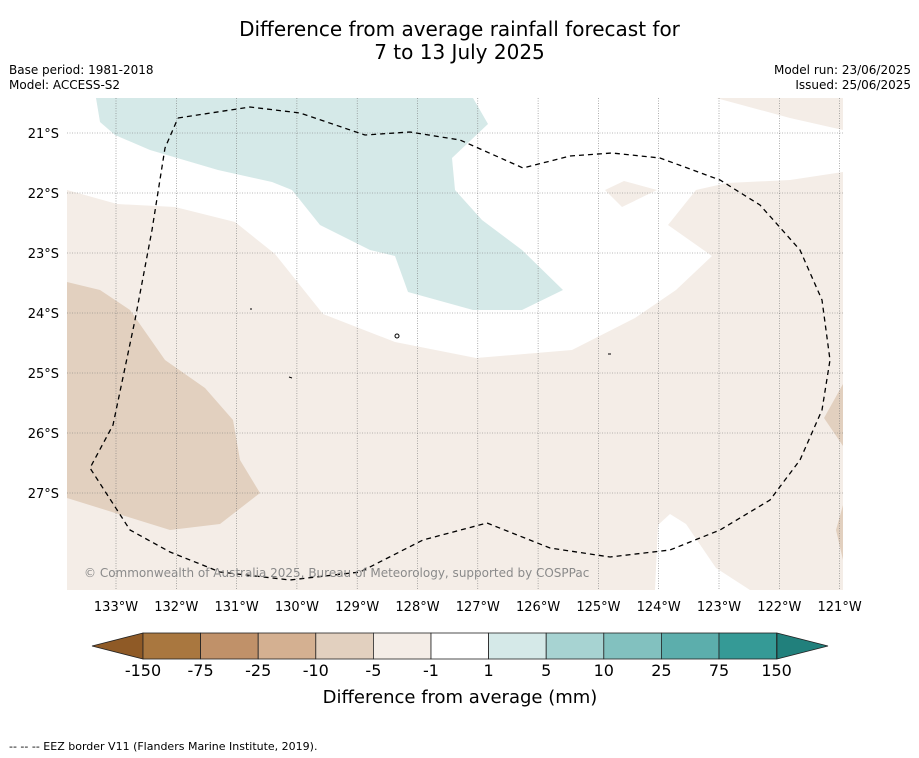 This screenshot has height=758, width=919. Describe the element at coordinates (417, 607) in the screenshot. I see `longitude-label: 128°W` at that location.